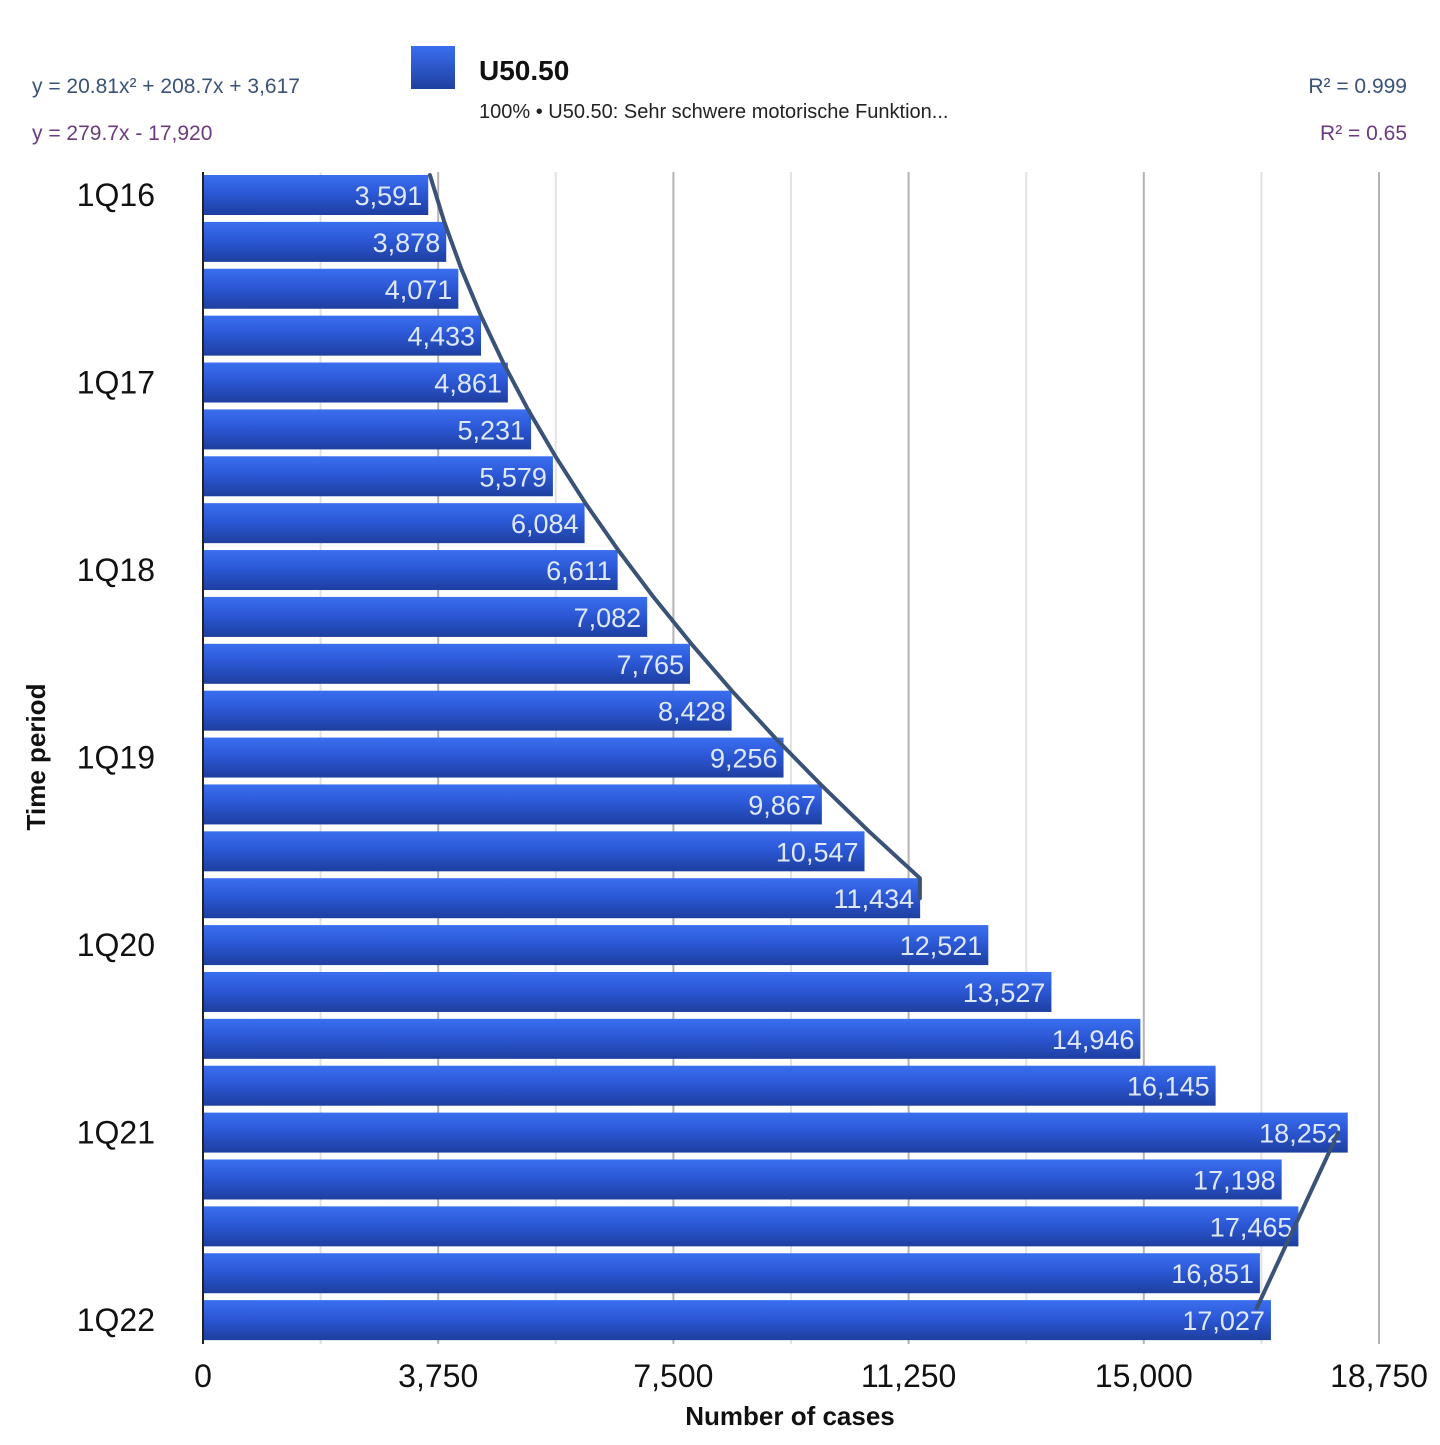  I want to click on bar-value-label: 17,198, so click(1234, 1180).